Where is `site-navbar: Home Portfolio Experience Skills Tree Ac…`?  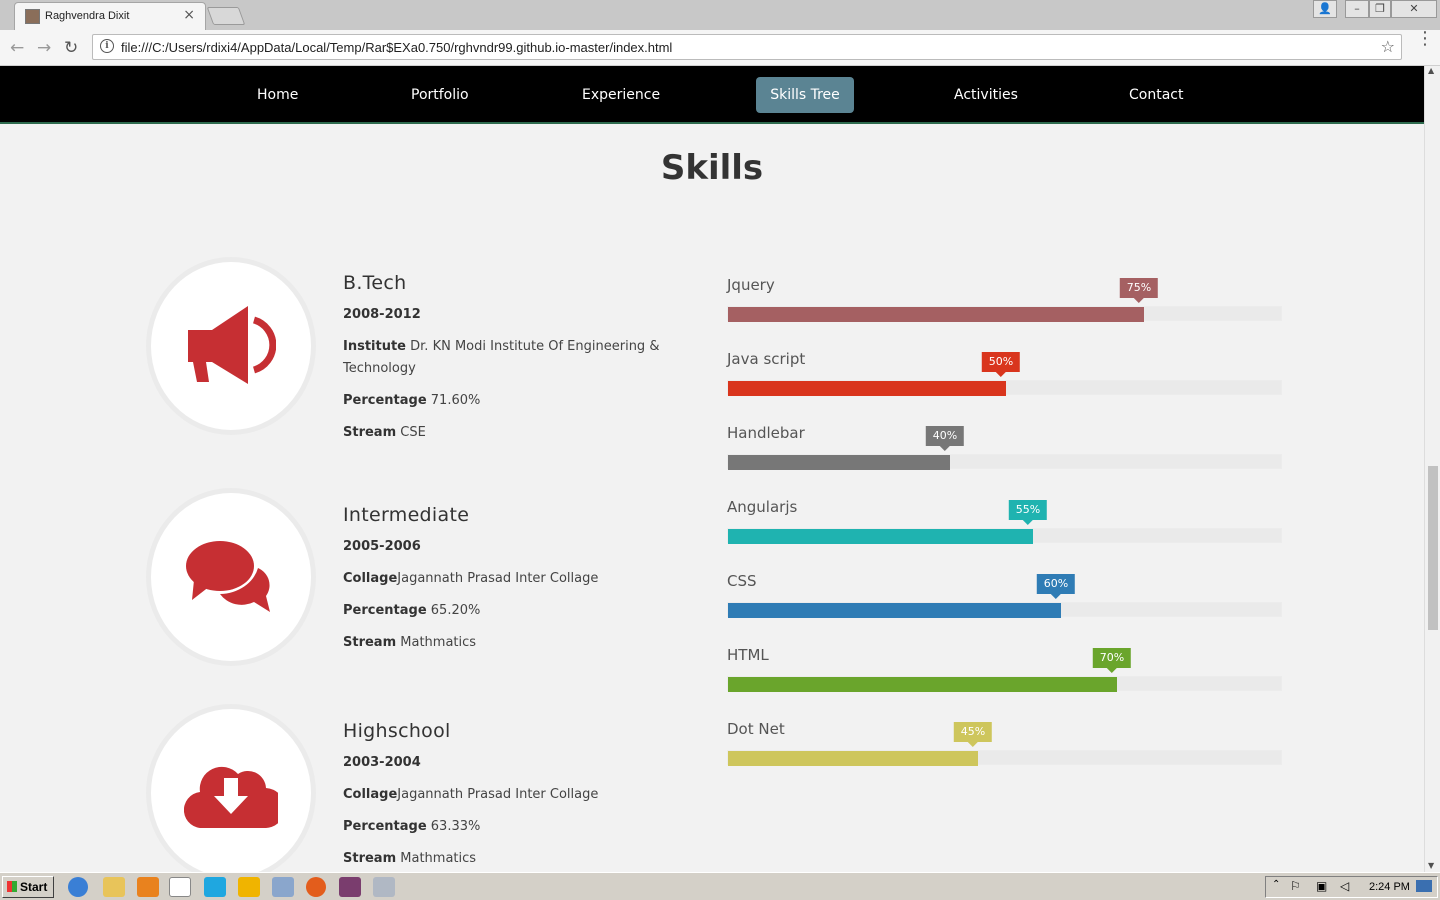 site-navbar: Home Portfolio Experience Skills Tree Ac… is located at coordinates (712, 95).